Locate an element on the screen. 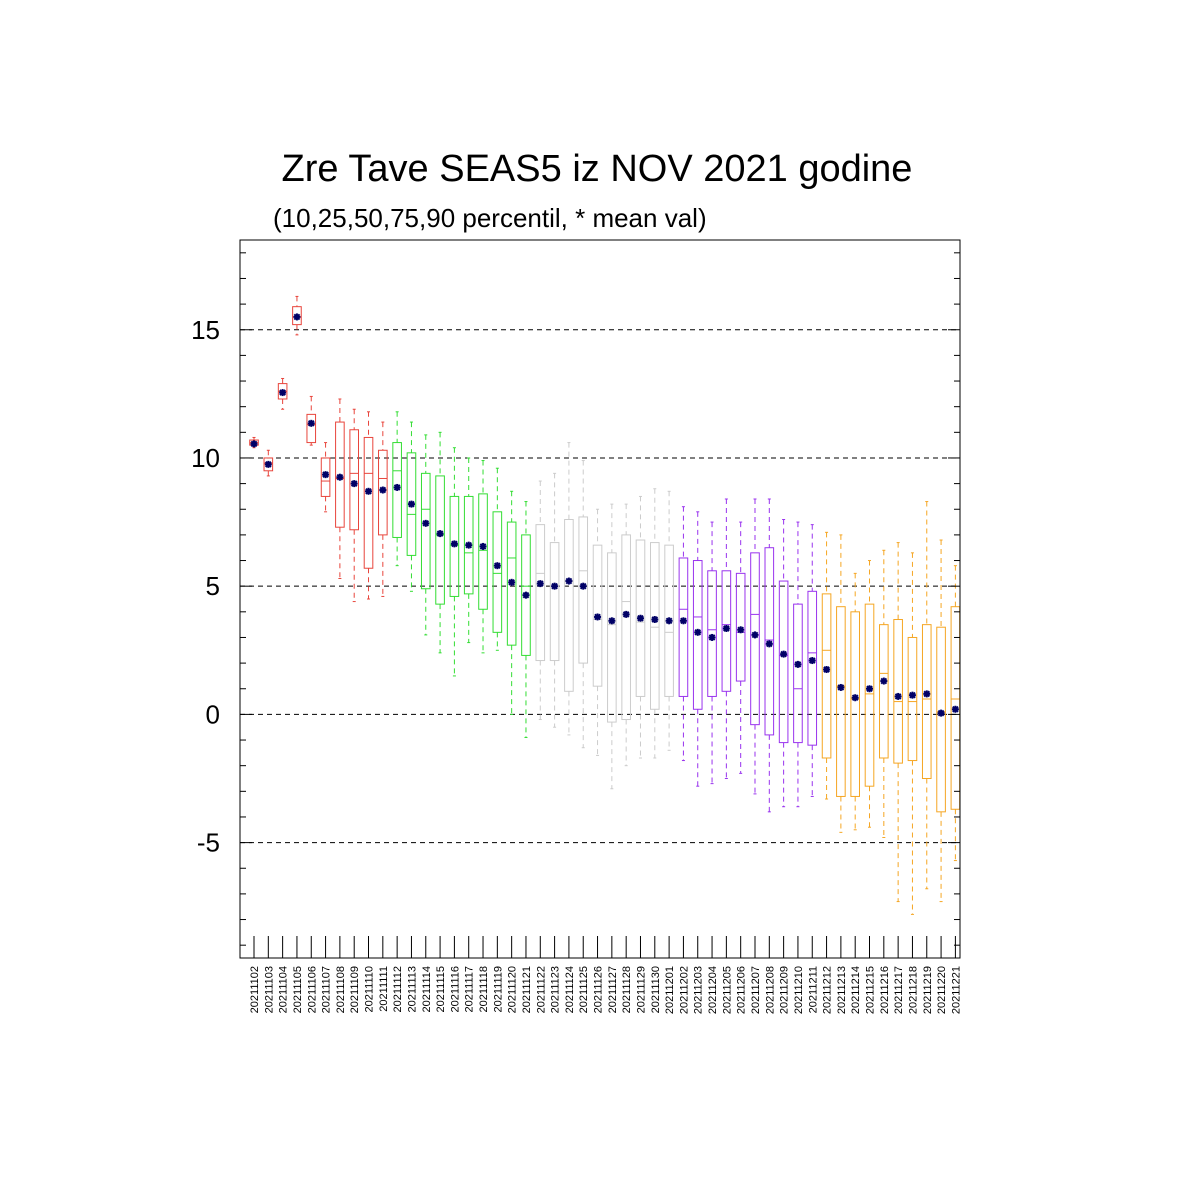 The height and width of the screenshot is (1200, 1200). x-tick-label: 20211120 is located at coordinates (513, 989).